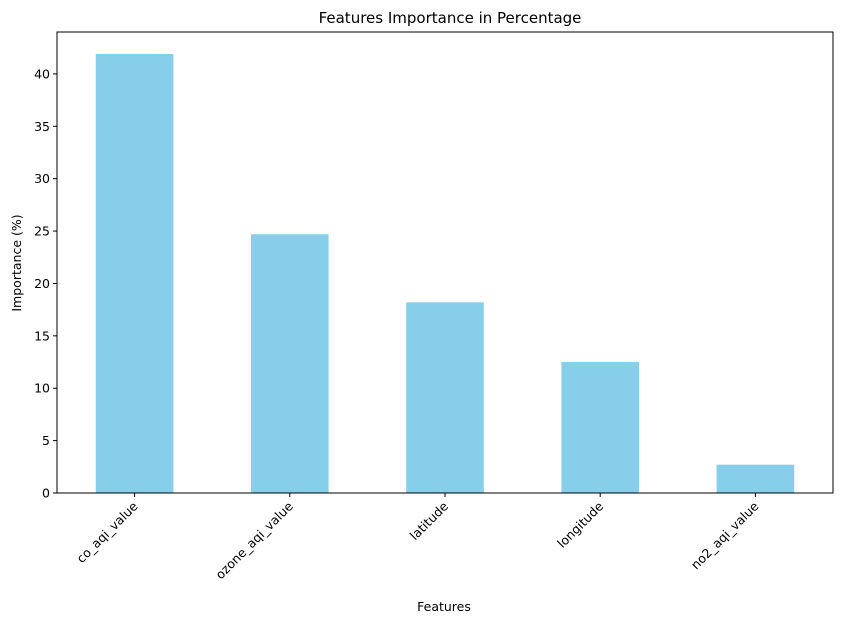  I want to click on y-tick-label: 40, so click(42, 73).